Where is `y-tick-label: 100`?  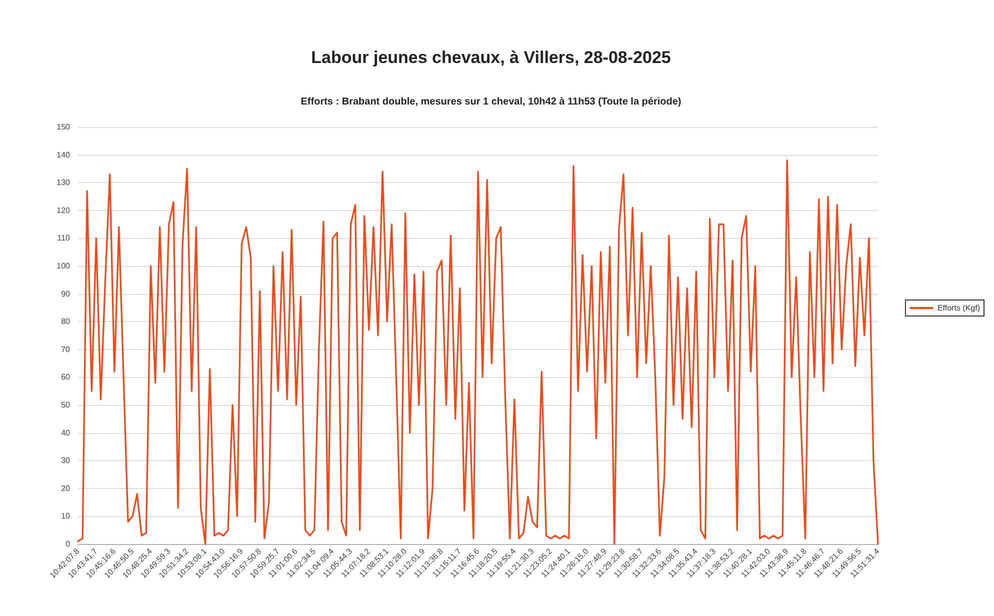 y-tick-label: 100 is located at coordinates (63, 266).